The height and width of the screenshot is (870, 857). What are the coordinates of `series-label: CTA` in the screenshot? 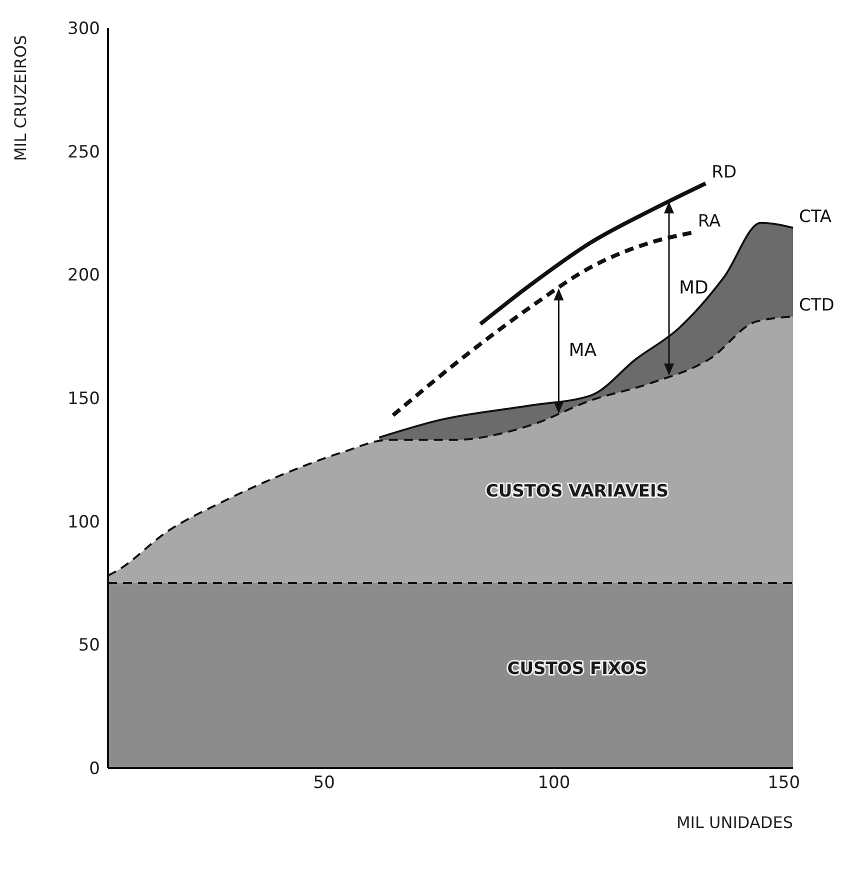 It's located at (815, 216).